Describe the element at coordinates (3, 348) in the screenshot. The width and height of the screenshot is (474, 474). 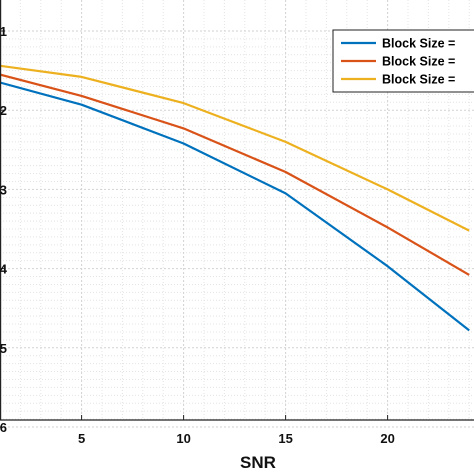
I see `y-tick-label: 5` at that location.